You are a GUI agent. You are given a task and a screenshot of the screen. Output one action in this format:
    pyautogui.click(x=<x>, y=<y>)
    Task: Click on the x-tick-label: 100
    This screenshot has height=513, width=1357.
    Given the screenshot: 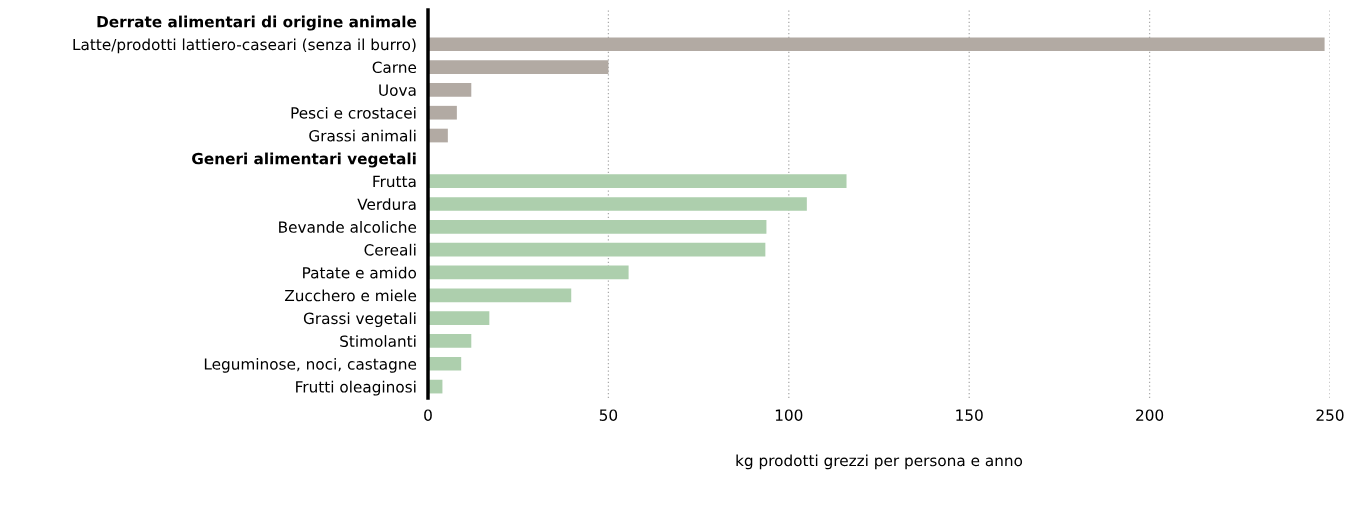 What is the action you would take?
    pyautogui.click(x=789, y=415)
    